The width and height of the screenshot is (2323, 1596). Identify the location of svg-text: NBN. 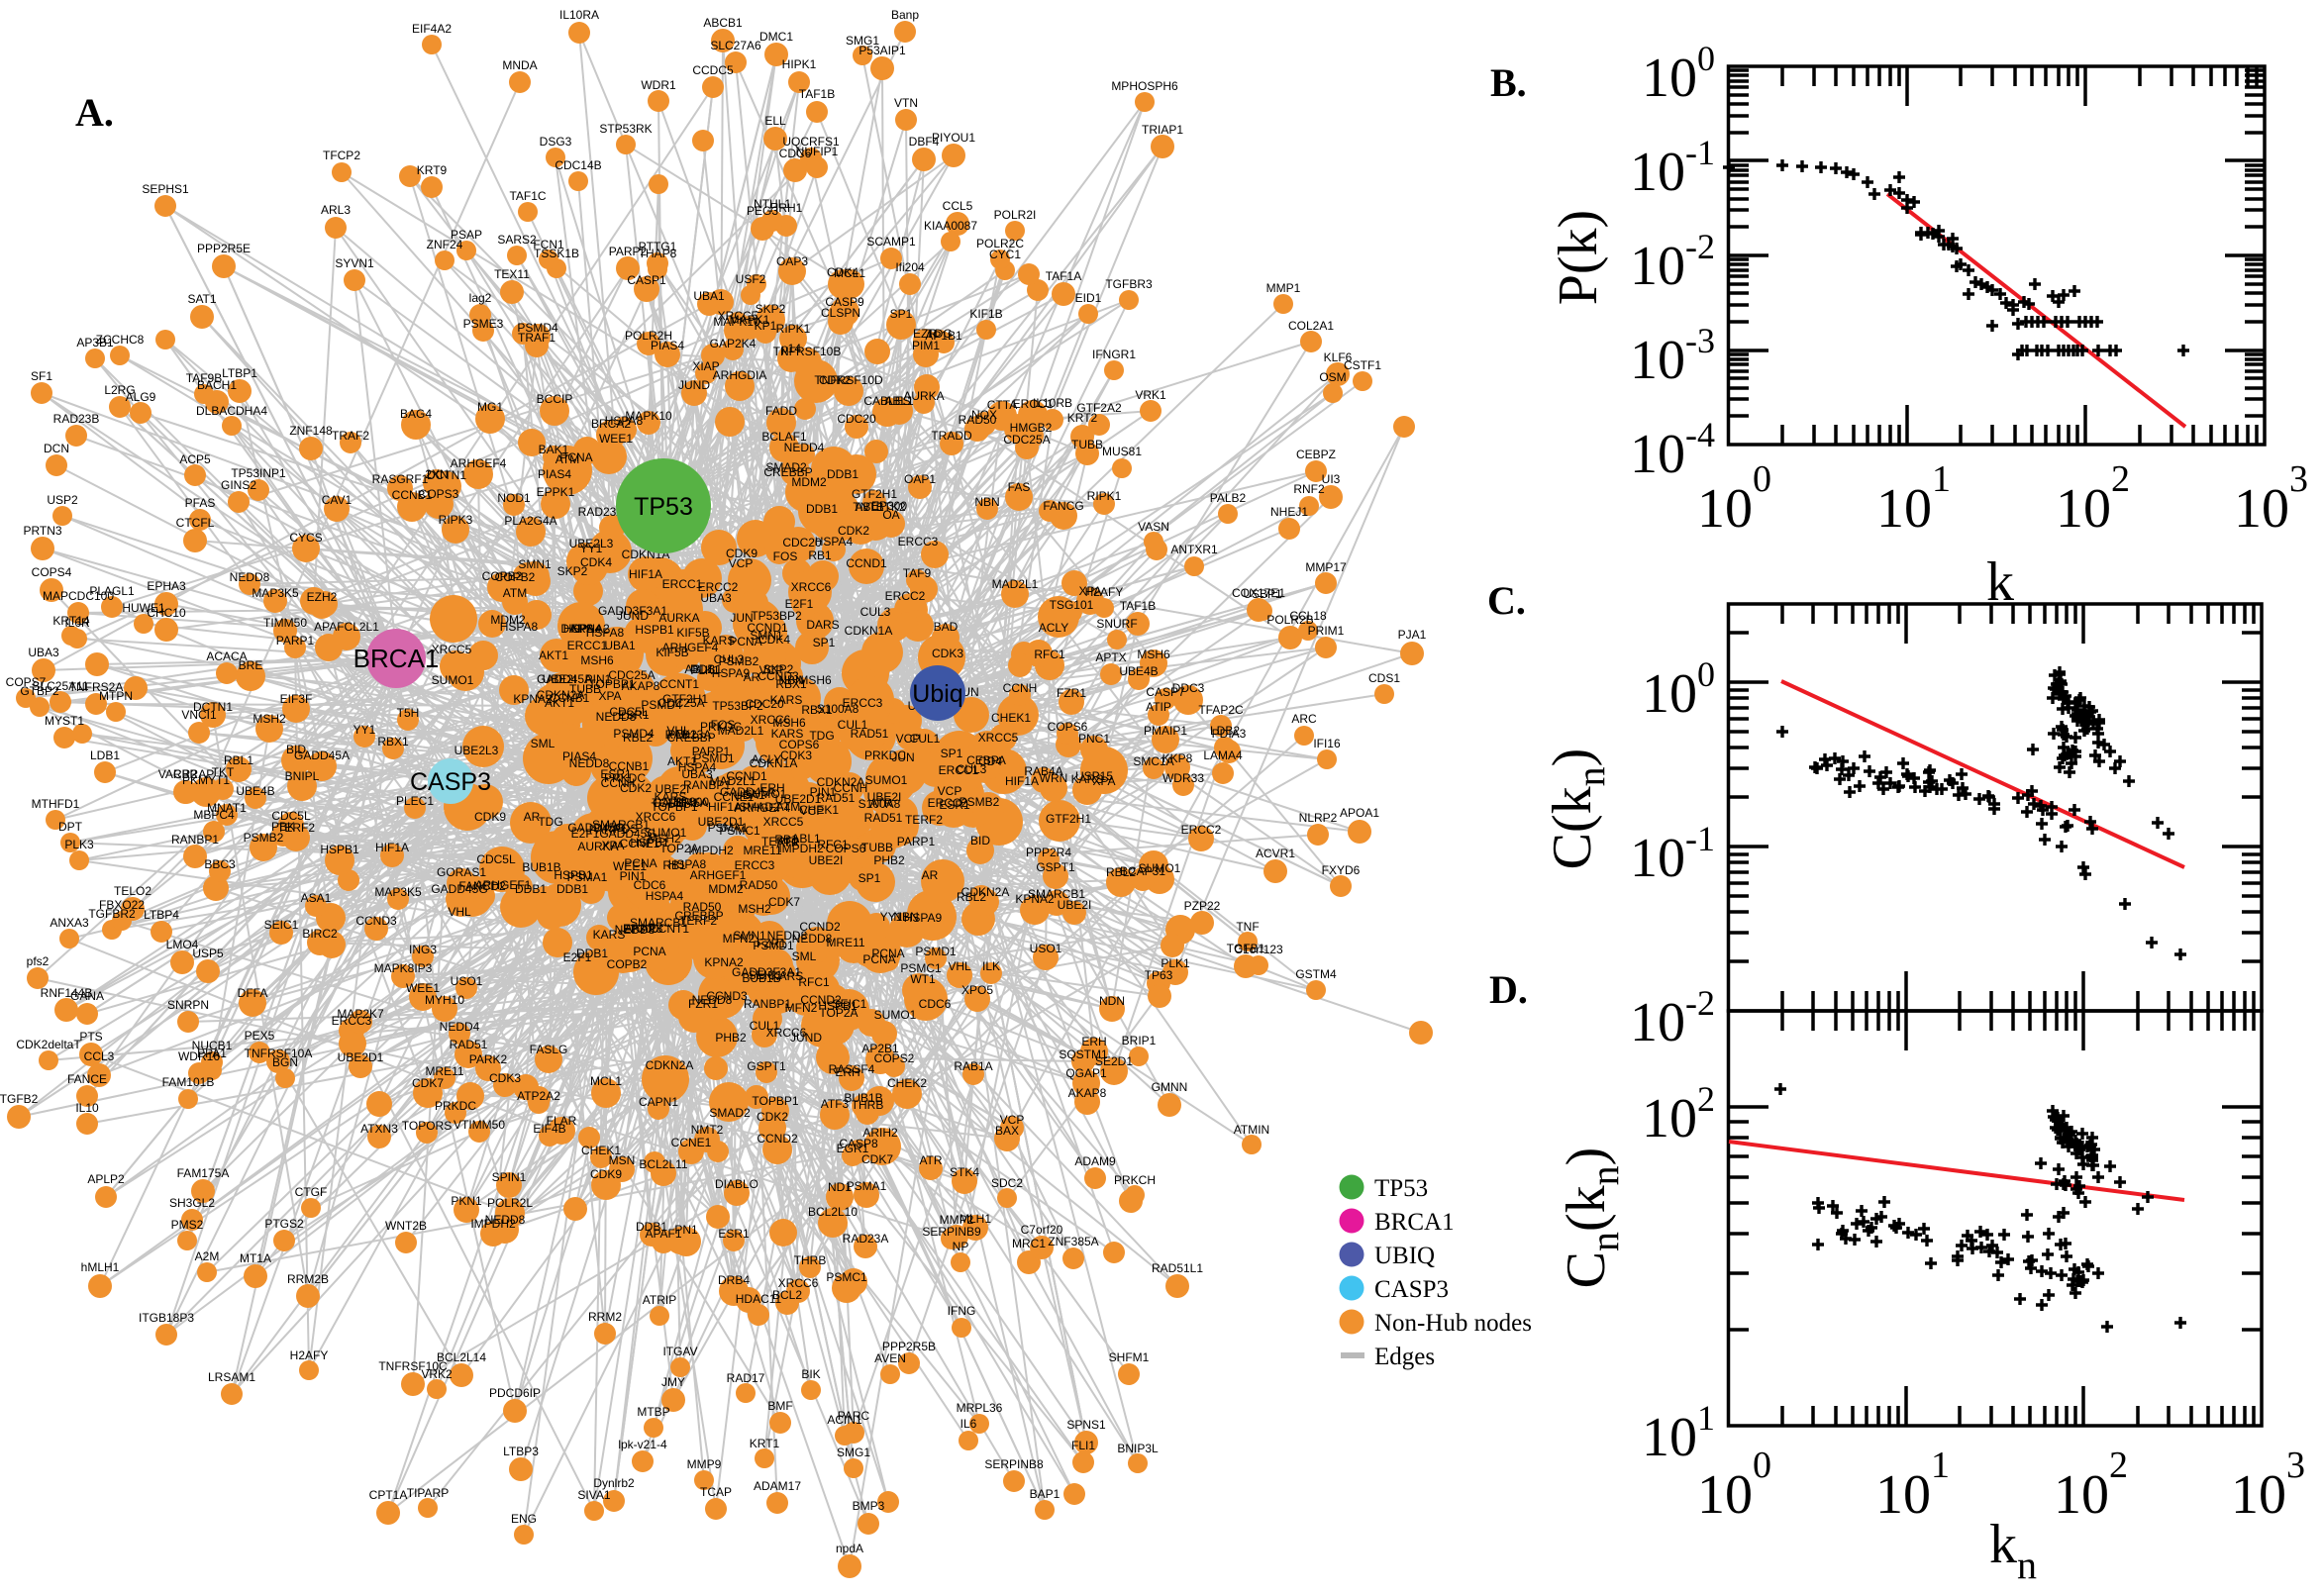
(986, 502).